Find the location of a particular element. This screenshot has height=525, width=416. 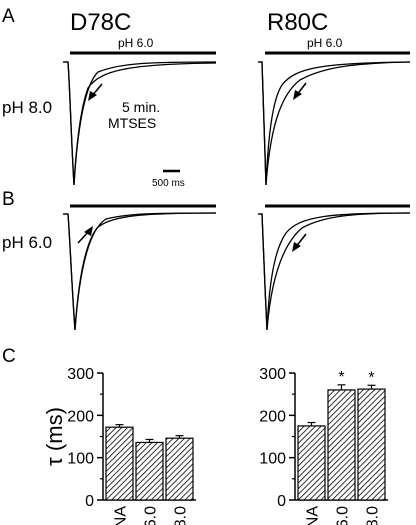

panel-label-b: B is located at coordinates (8, 199).